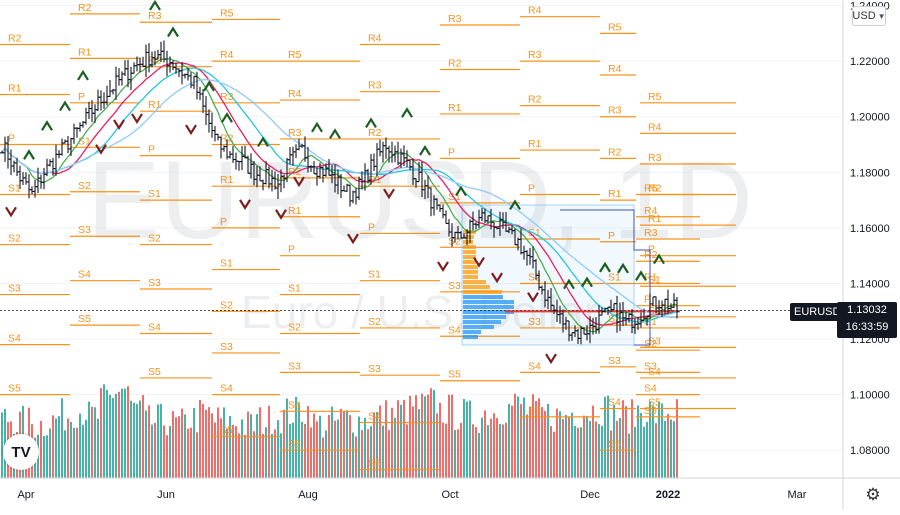 Image resolution: width=900 pixels, height=515 pixels. I want to click on currency-select: USD ▼, so click(869, 16).